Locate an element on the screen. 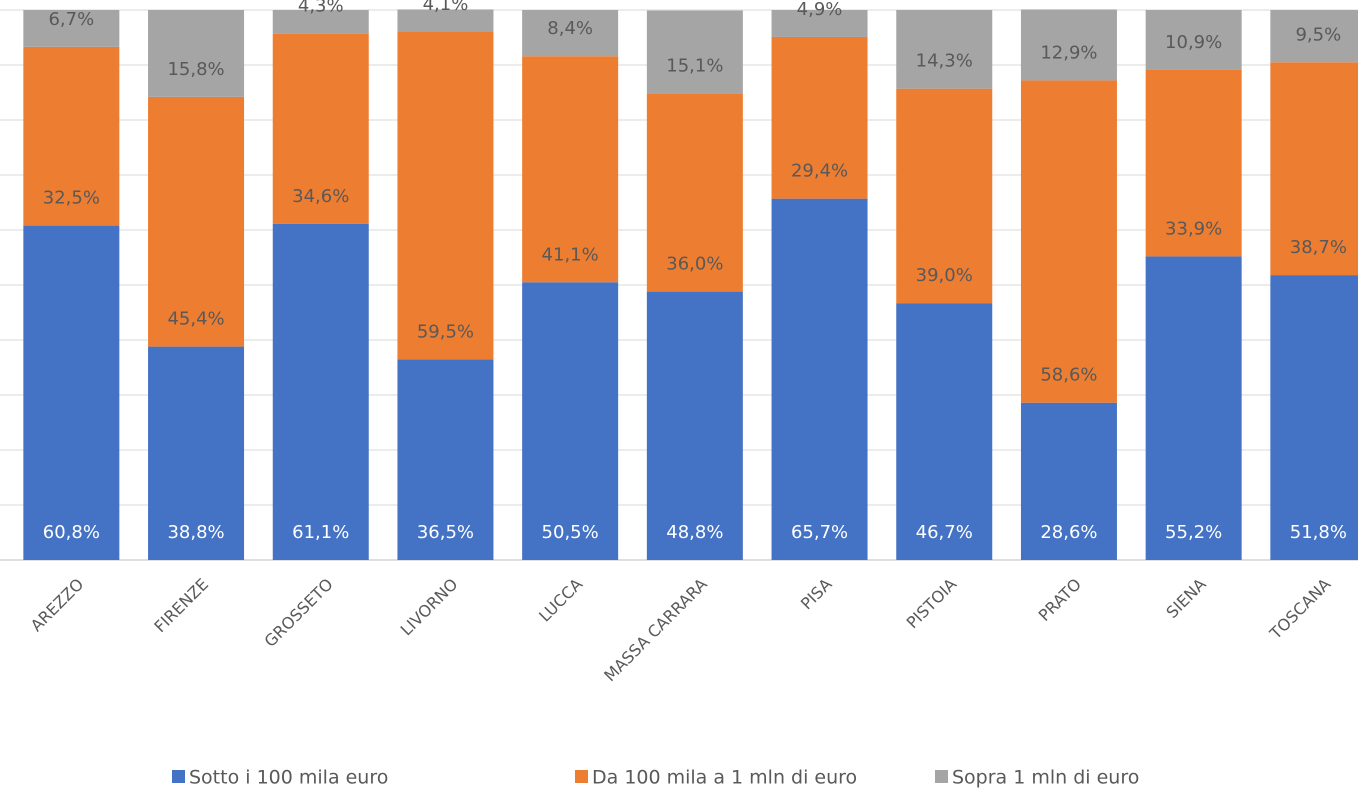 This screenshot has height=794, width=1358. x-tick-label: GROSSETO is located at coordinates (298, 613).